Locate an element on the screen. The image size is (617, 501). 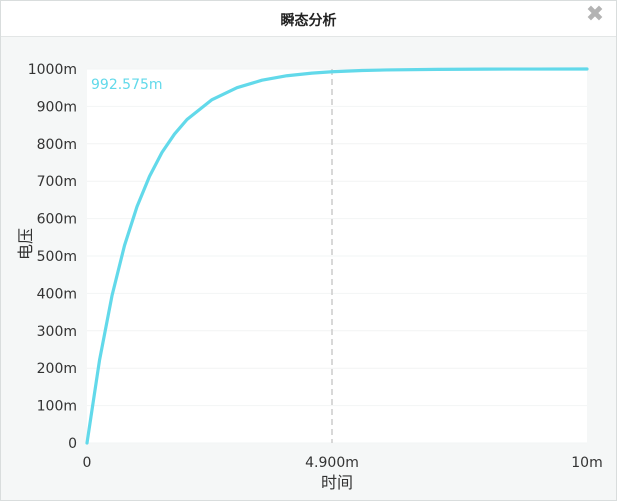
y-tick-label: 600m is located at coordinates (57, 220).